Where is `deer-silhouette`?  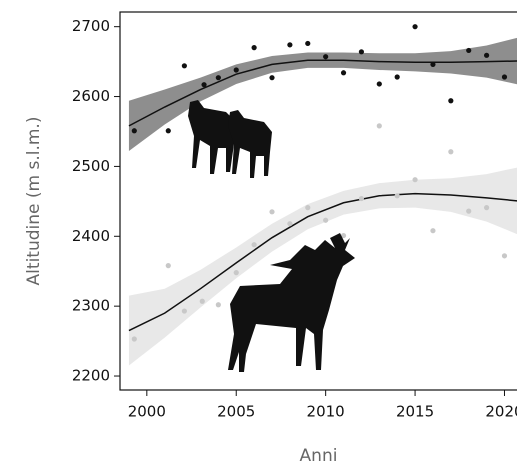 deer-silhouette is located at coordinates (291, 302).